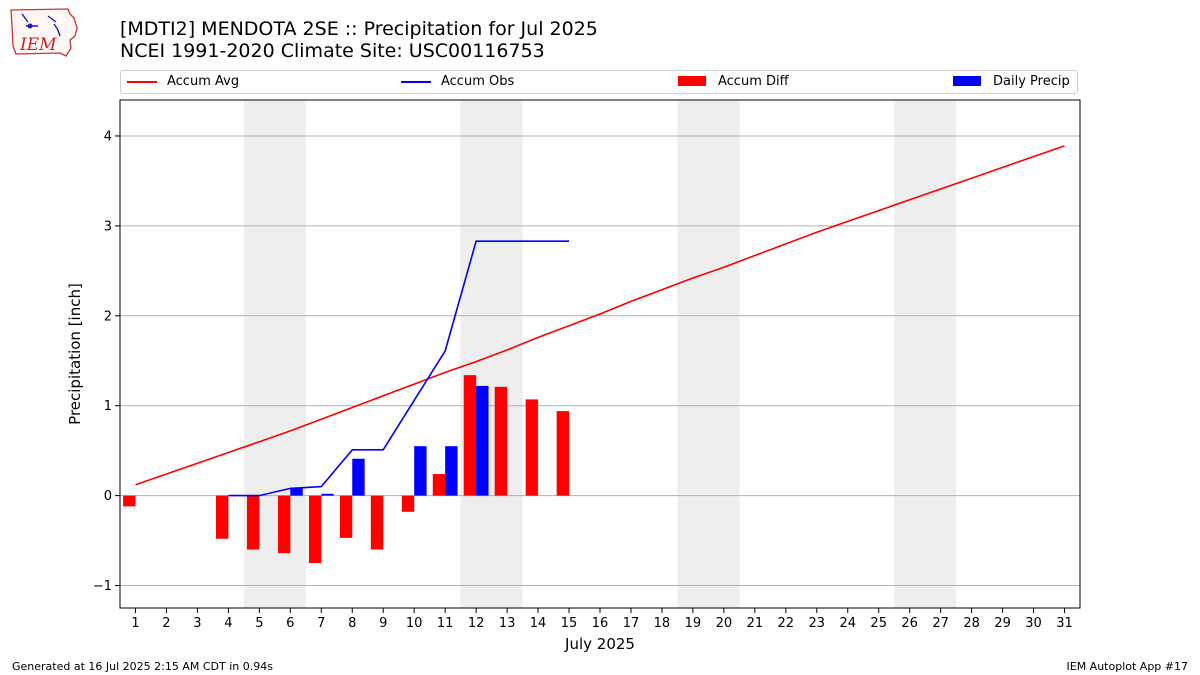  Describe the element at coordinates (321, 623) in the screenshot. I see `x-tick-label: 7` at that location.